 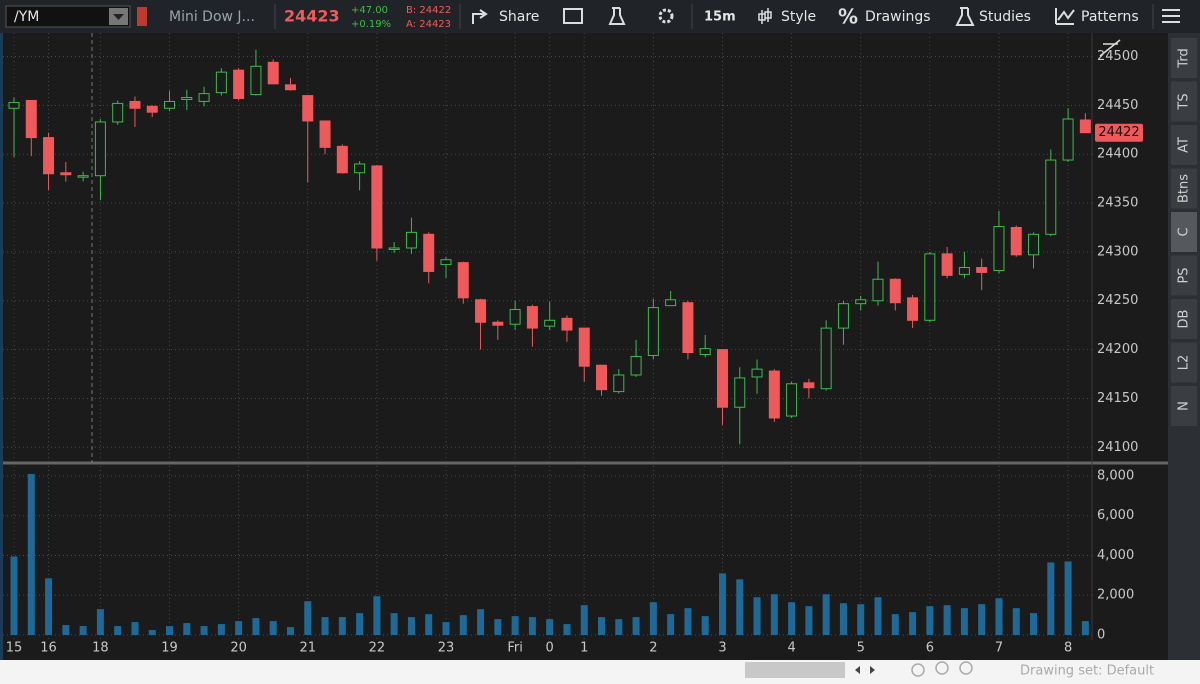 I want to click on zoom-out, so click(x=966, y=668).